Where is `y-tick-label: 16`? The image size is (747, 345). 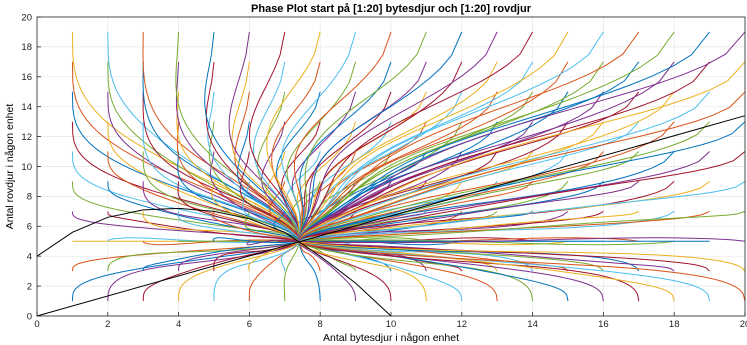 y-tick-label: 16 is located at coordinates (26, 77).